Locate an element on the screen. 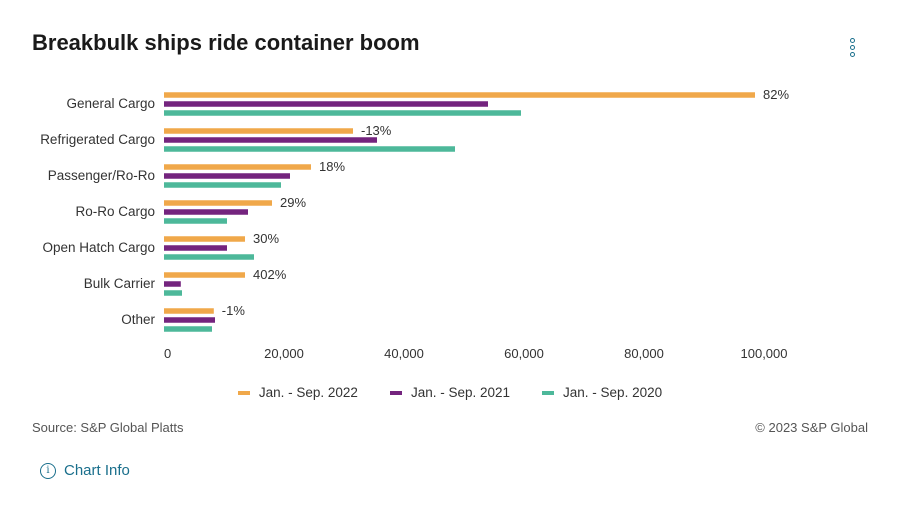 The image size is (900, 520). source-note: Source: S&P Global Platts is located at coordinates (108, 427).